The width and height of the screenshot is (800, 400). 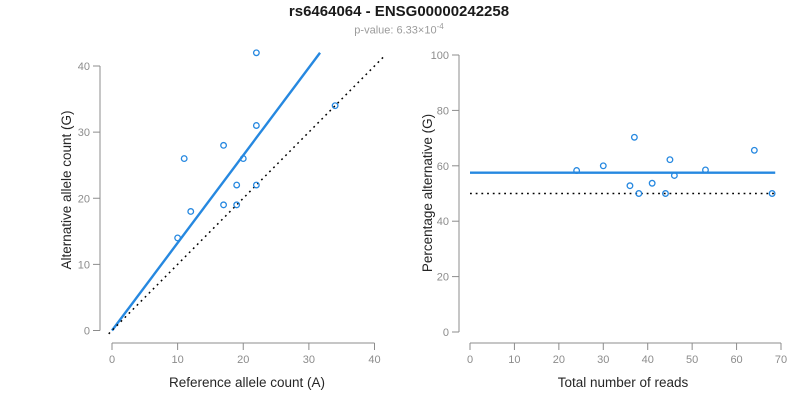 I want to click on y-tick-label: 10, so click(x=84, y=265).